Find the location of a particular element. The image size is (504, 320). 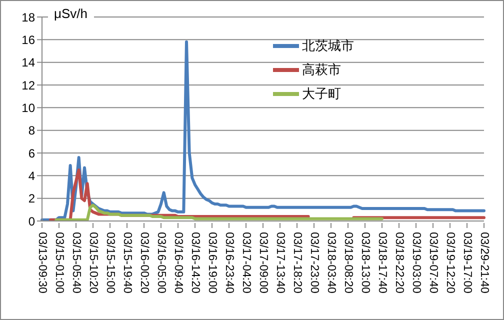

x-tick-label: 03/19-12:20 is located at coordinates (450, 263).